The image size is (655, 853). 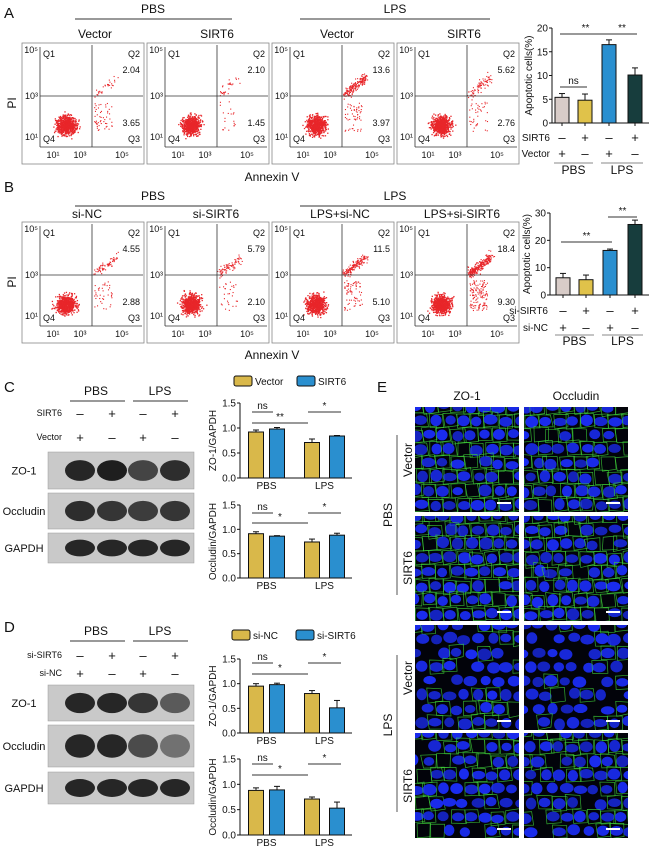 What do you see at coordinates (509, 54) in the screenshot?
I see `quadrant-label-q2: Q2` at bounding box center [509, 54].